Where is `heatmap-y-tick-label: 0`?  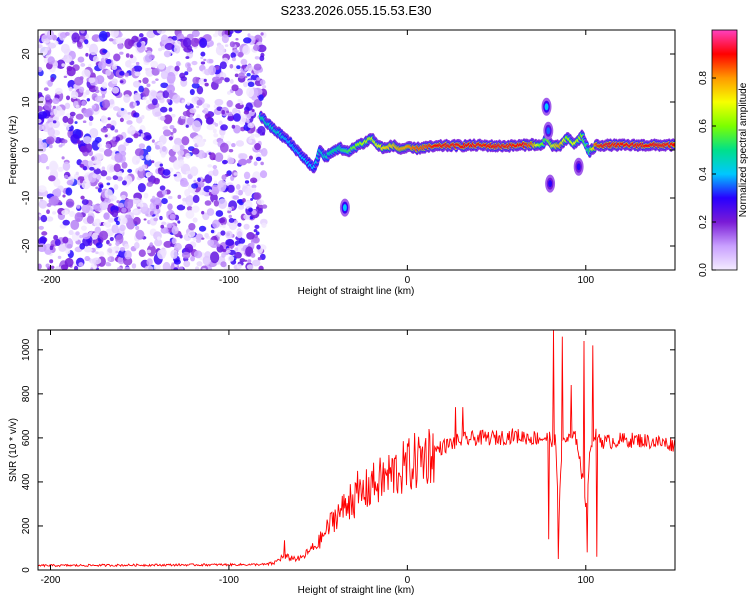 heatmap-y-tick-label: 0 is located at coordinates (26, 150).